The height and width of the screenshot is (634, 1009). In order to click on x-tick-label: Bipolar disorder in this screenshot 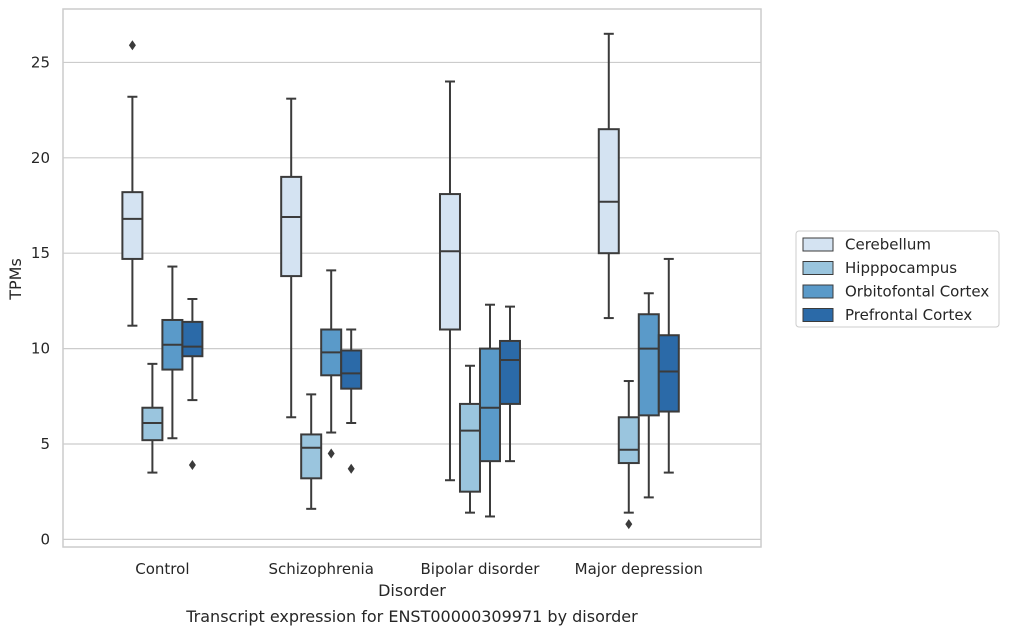, I will do `click(481, 569)`.